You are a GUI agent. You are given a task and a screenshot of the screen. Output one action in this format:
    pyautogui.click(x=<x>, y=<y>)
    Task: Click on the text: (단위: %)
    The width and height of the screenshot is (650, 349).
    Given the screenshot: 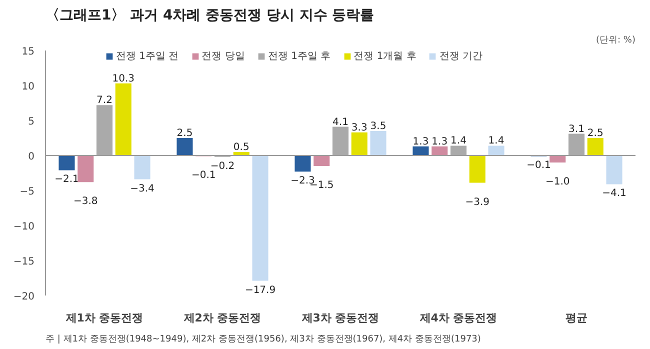 What is the action you would take?
    pyautogui.click(x=616, y=41)
    